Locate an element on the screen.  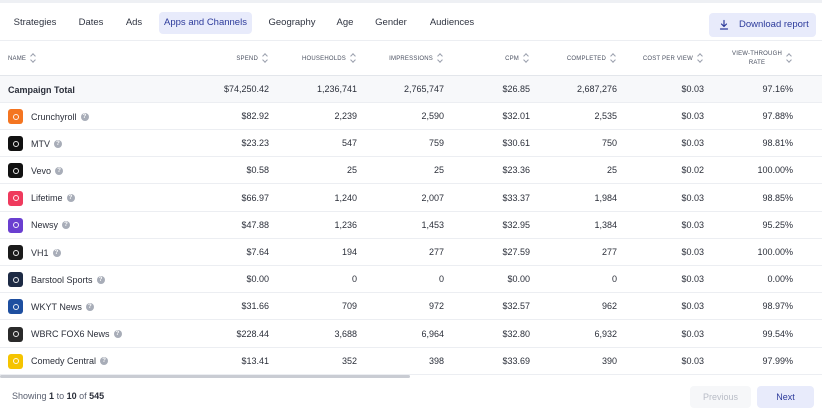
table-row: Barstool Sports? $0.00 0 0 $0.00 0 $0.03 0.00% is located at coordinates (411, 280).